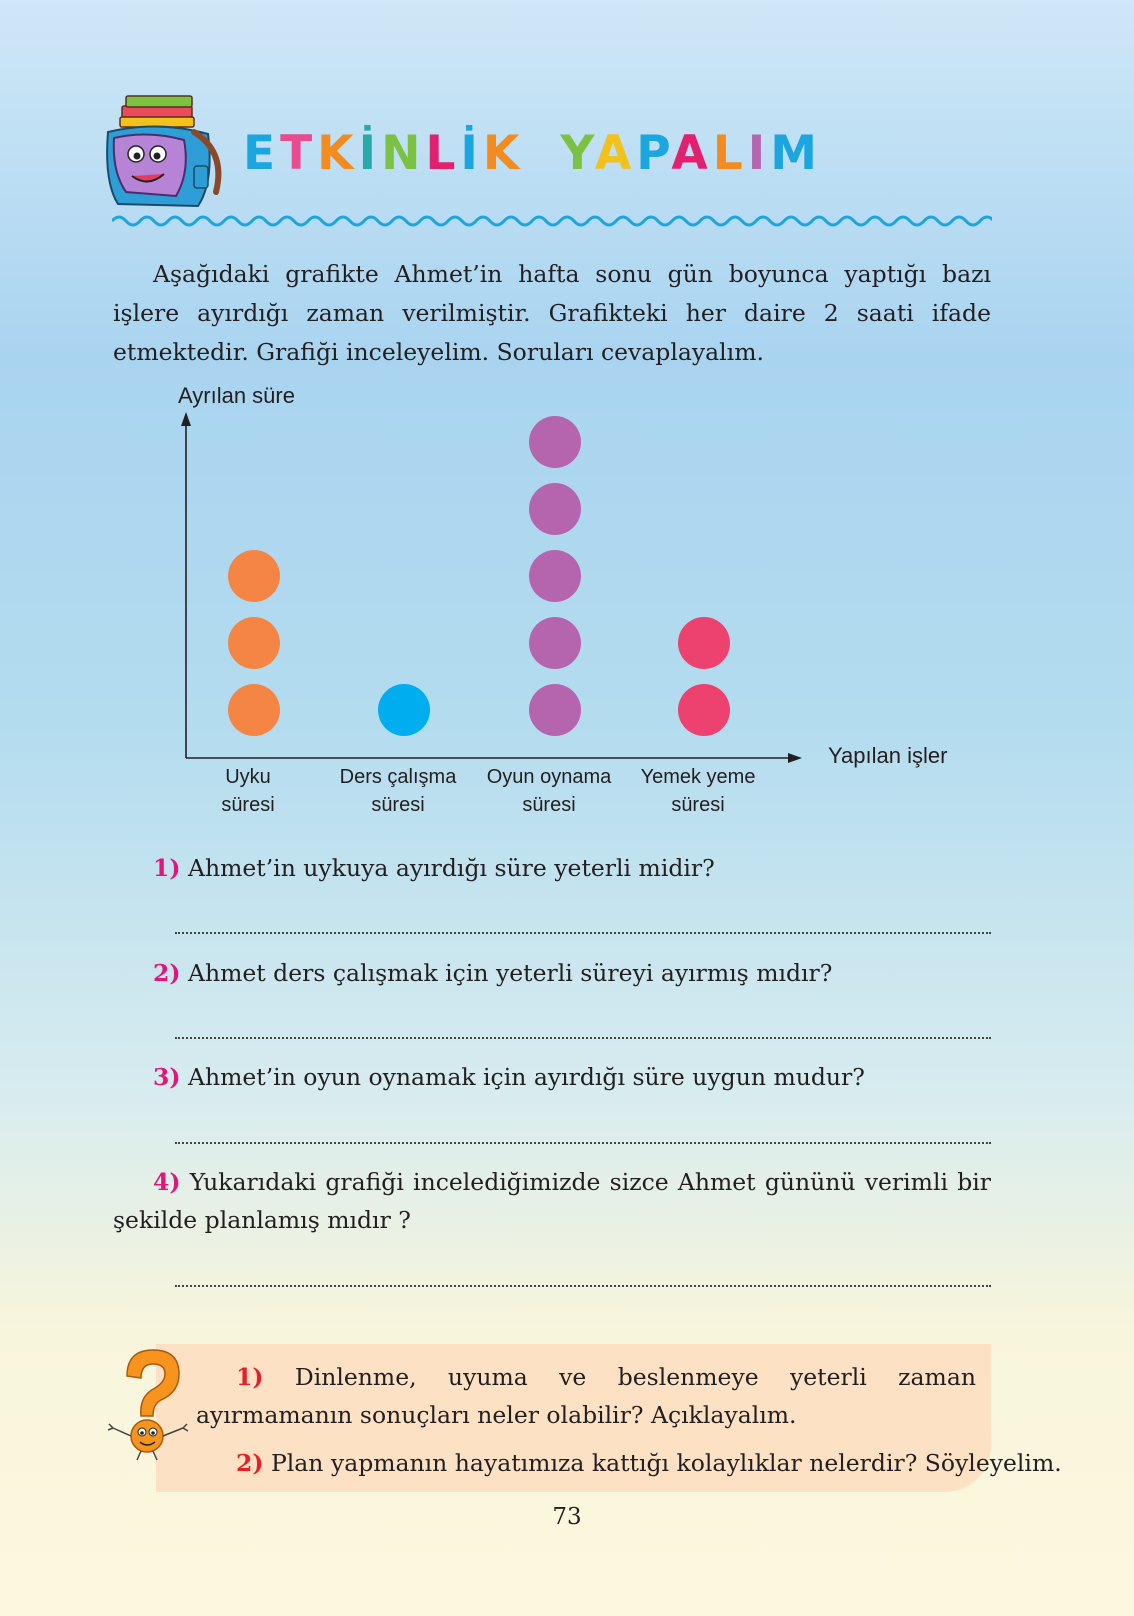 Image resolution: width=1134 pixels, height=1616 pixels. Describe the element at coordinates (552, 221) in the screenshot. I see `wave-divider` at that location.